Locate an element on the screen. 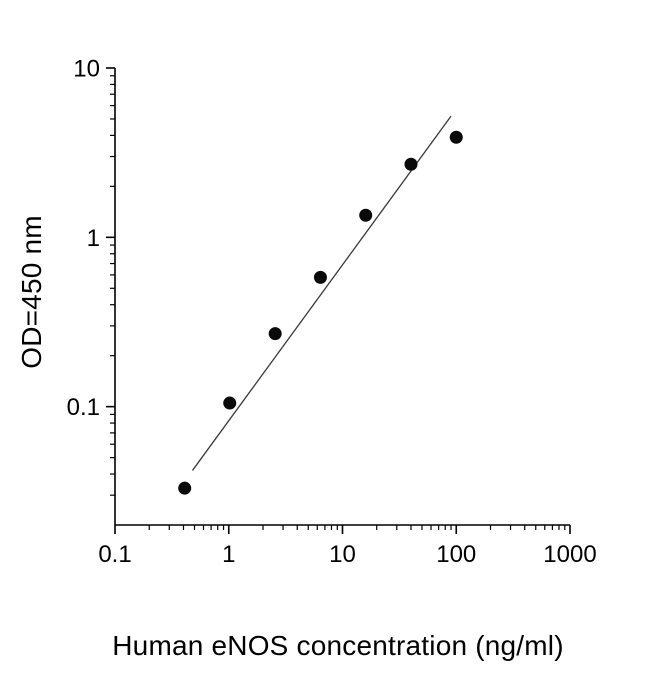 The height and width of the screenshot is (674, 650). x-tick-label: 1000 is located at coordinates (569, 554).